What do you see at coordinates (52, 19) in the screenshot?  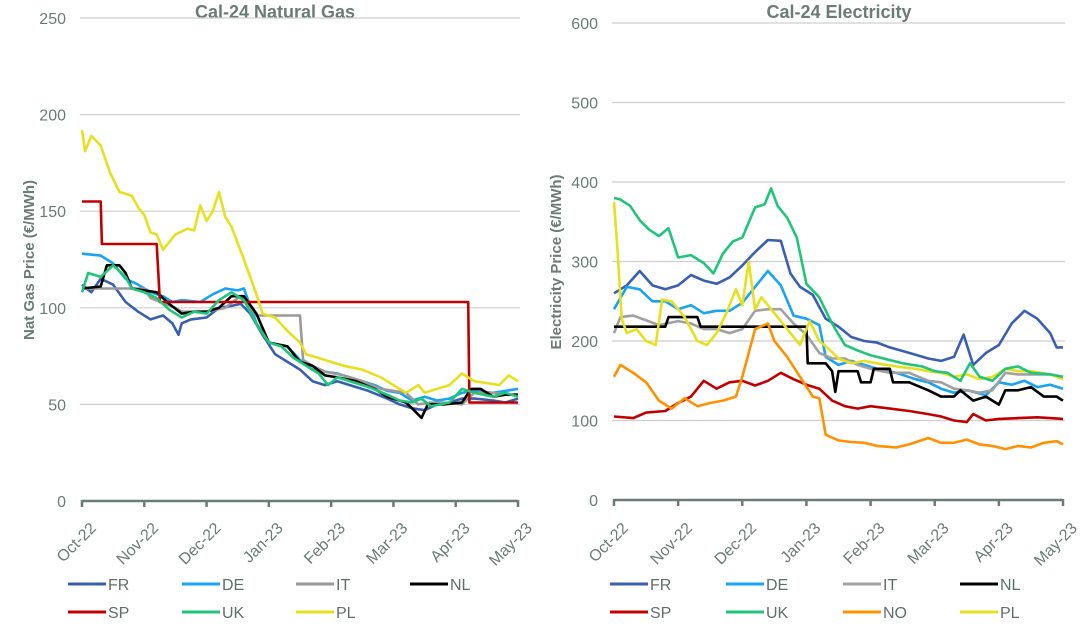 I see `y-tick-label: 250` at bounding box center [52, 19].